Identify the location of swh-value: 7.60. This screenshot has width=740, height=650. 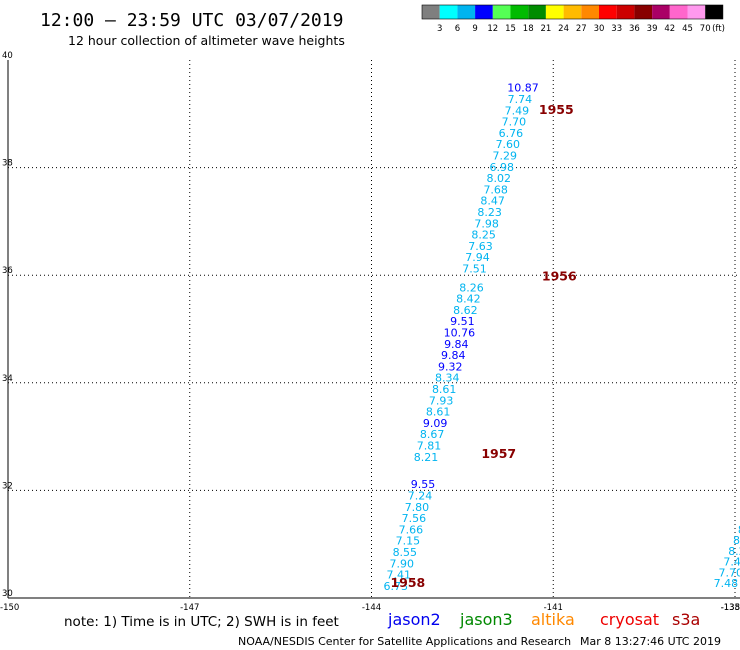
(508, 144).